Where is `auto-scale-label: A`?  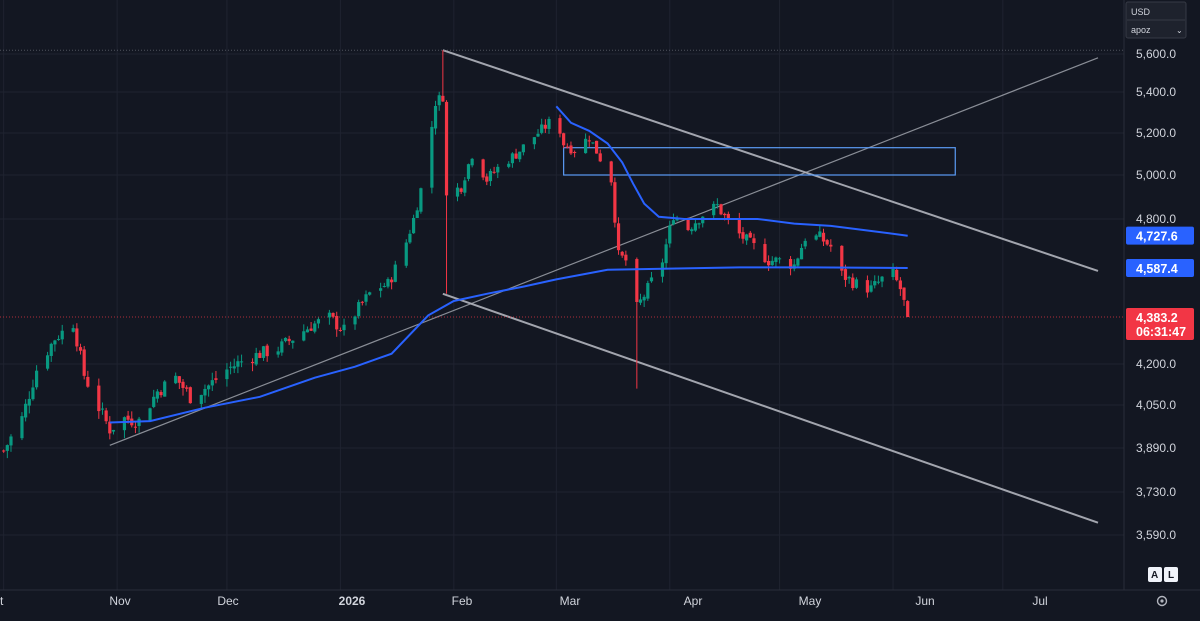 auto-scale-label: A is located at coordinates (1154, 575).